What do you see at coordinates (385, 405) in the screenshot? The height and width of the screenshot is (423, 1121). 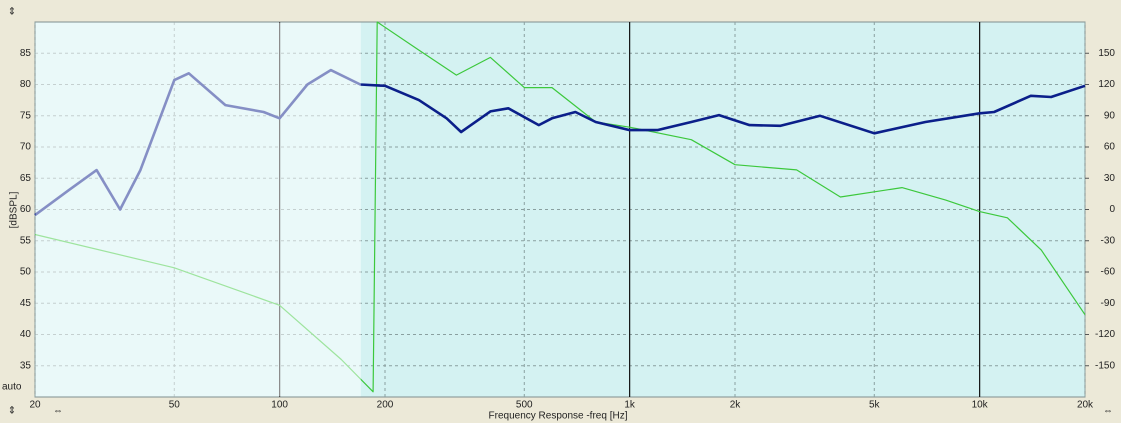 I see `x-tick-label: 200` at bounding box center [385, 405].